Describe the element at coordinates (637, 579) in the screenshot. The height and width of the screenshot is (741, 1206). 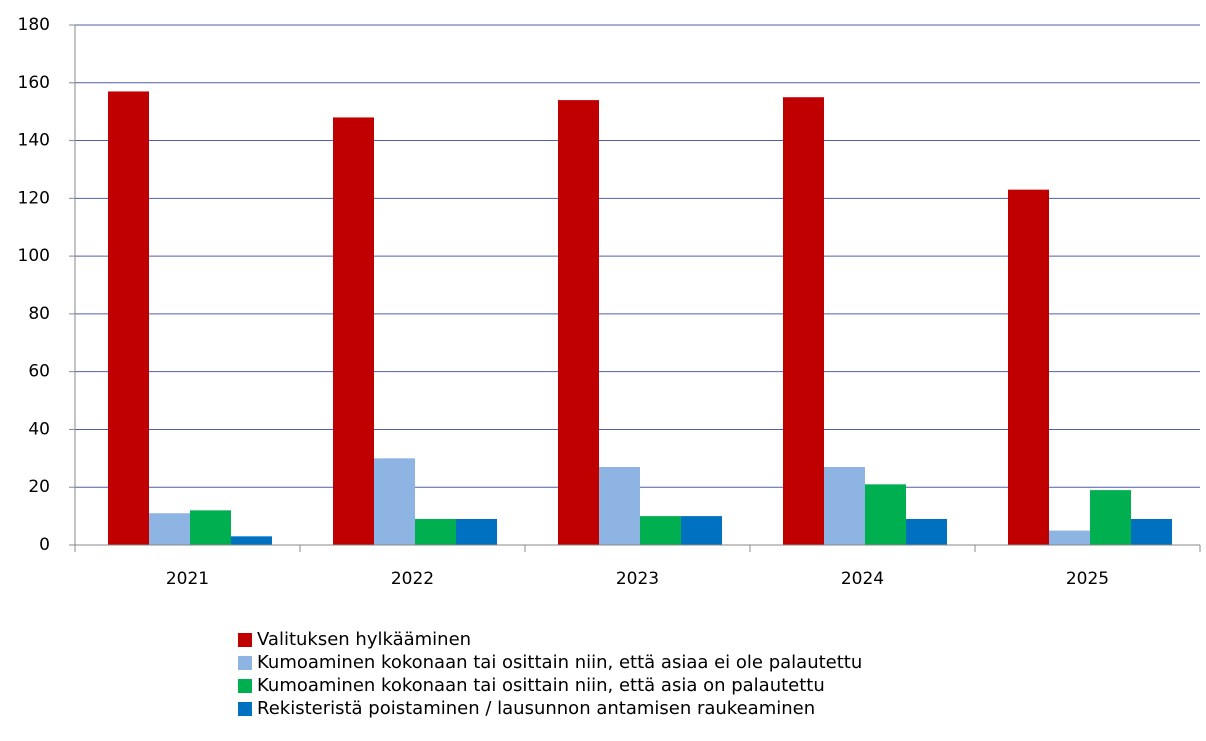
I see `x-tick-label: 2023` at that location.